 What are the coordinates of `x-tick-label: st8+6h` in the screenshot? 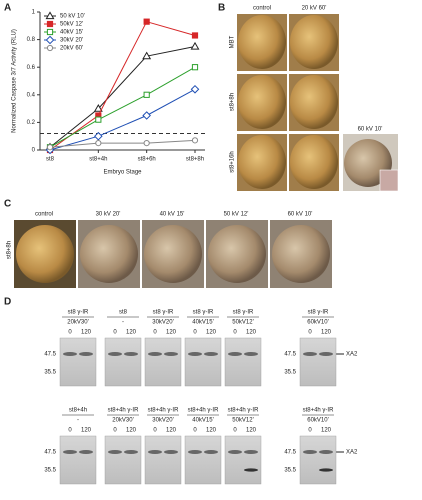 It's located at (147, 160).